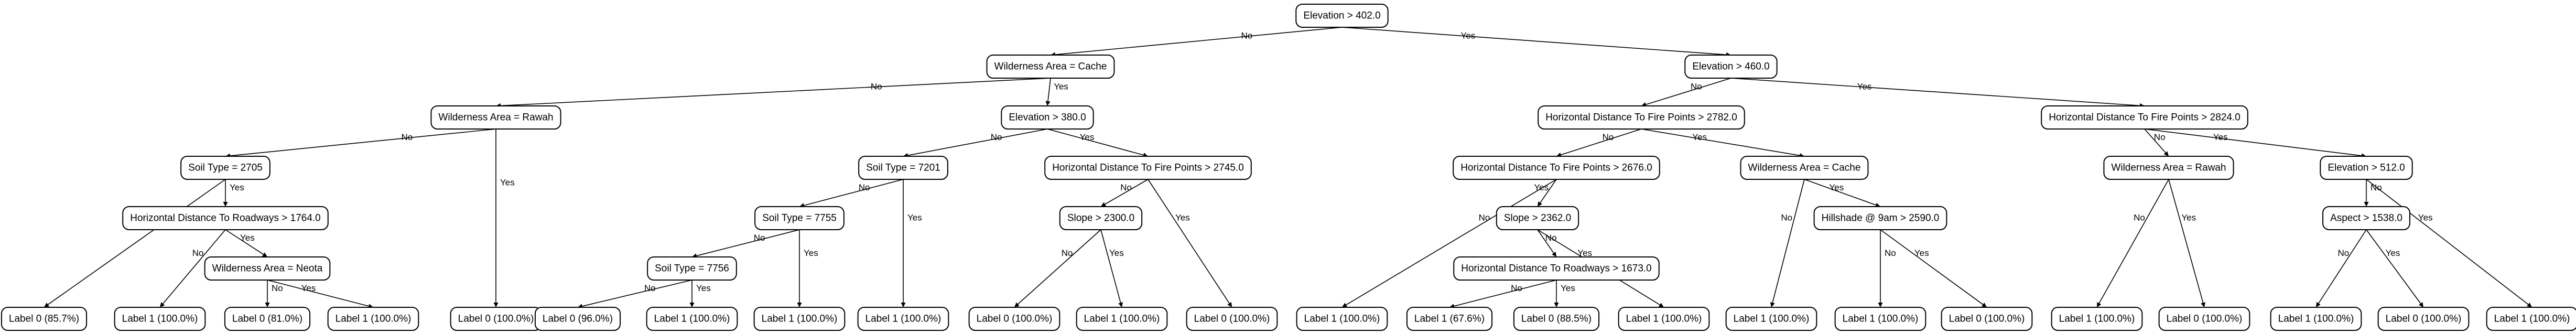  I want to click on leaf-node-label: Label 1 (67.6%), so click(1449, 319).